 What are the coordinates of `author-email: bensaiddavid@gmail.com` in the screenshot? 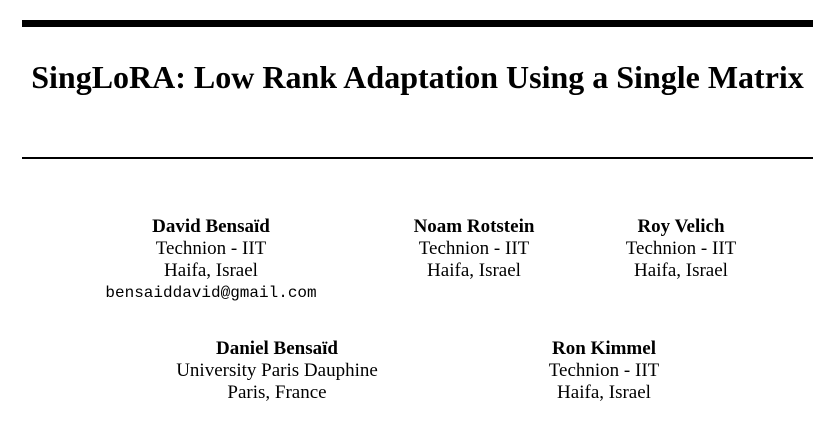 It's located at (211, 293).